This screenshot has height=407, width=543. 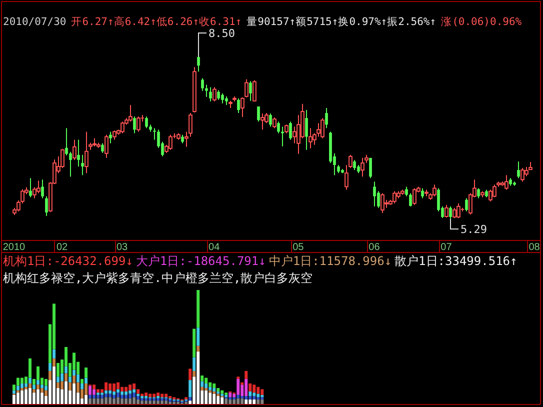 I want to click on x-tick-label: 04, so click(x=214, y=247).